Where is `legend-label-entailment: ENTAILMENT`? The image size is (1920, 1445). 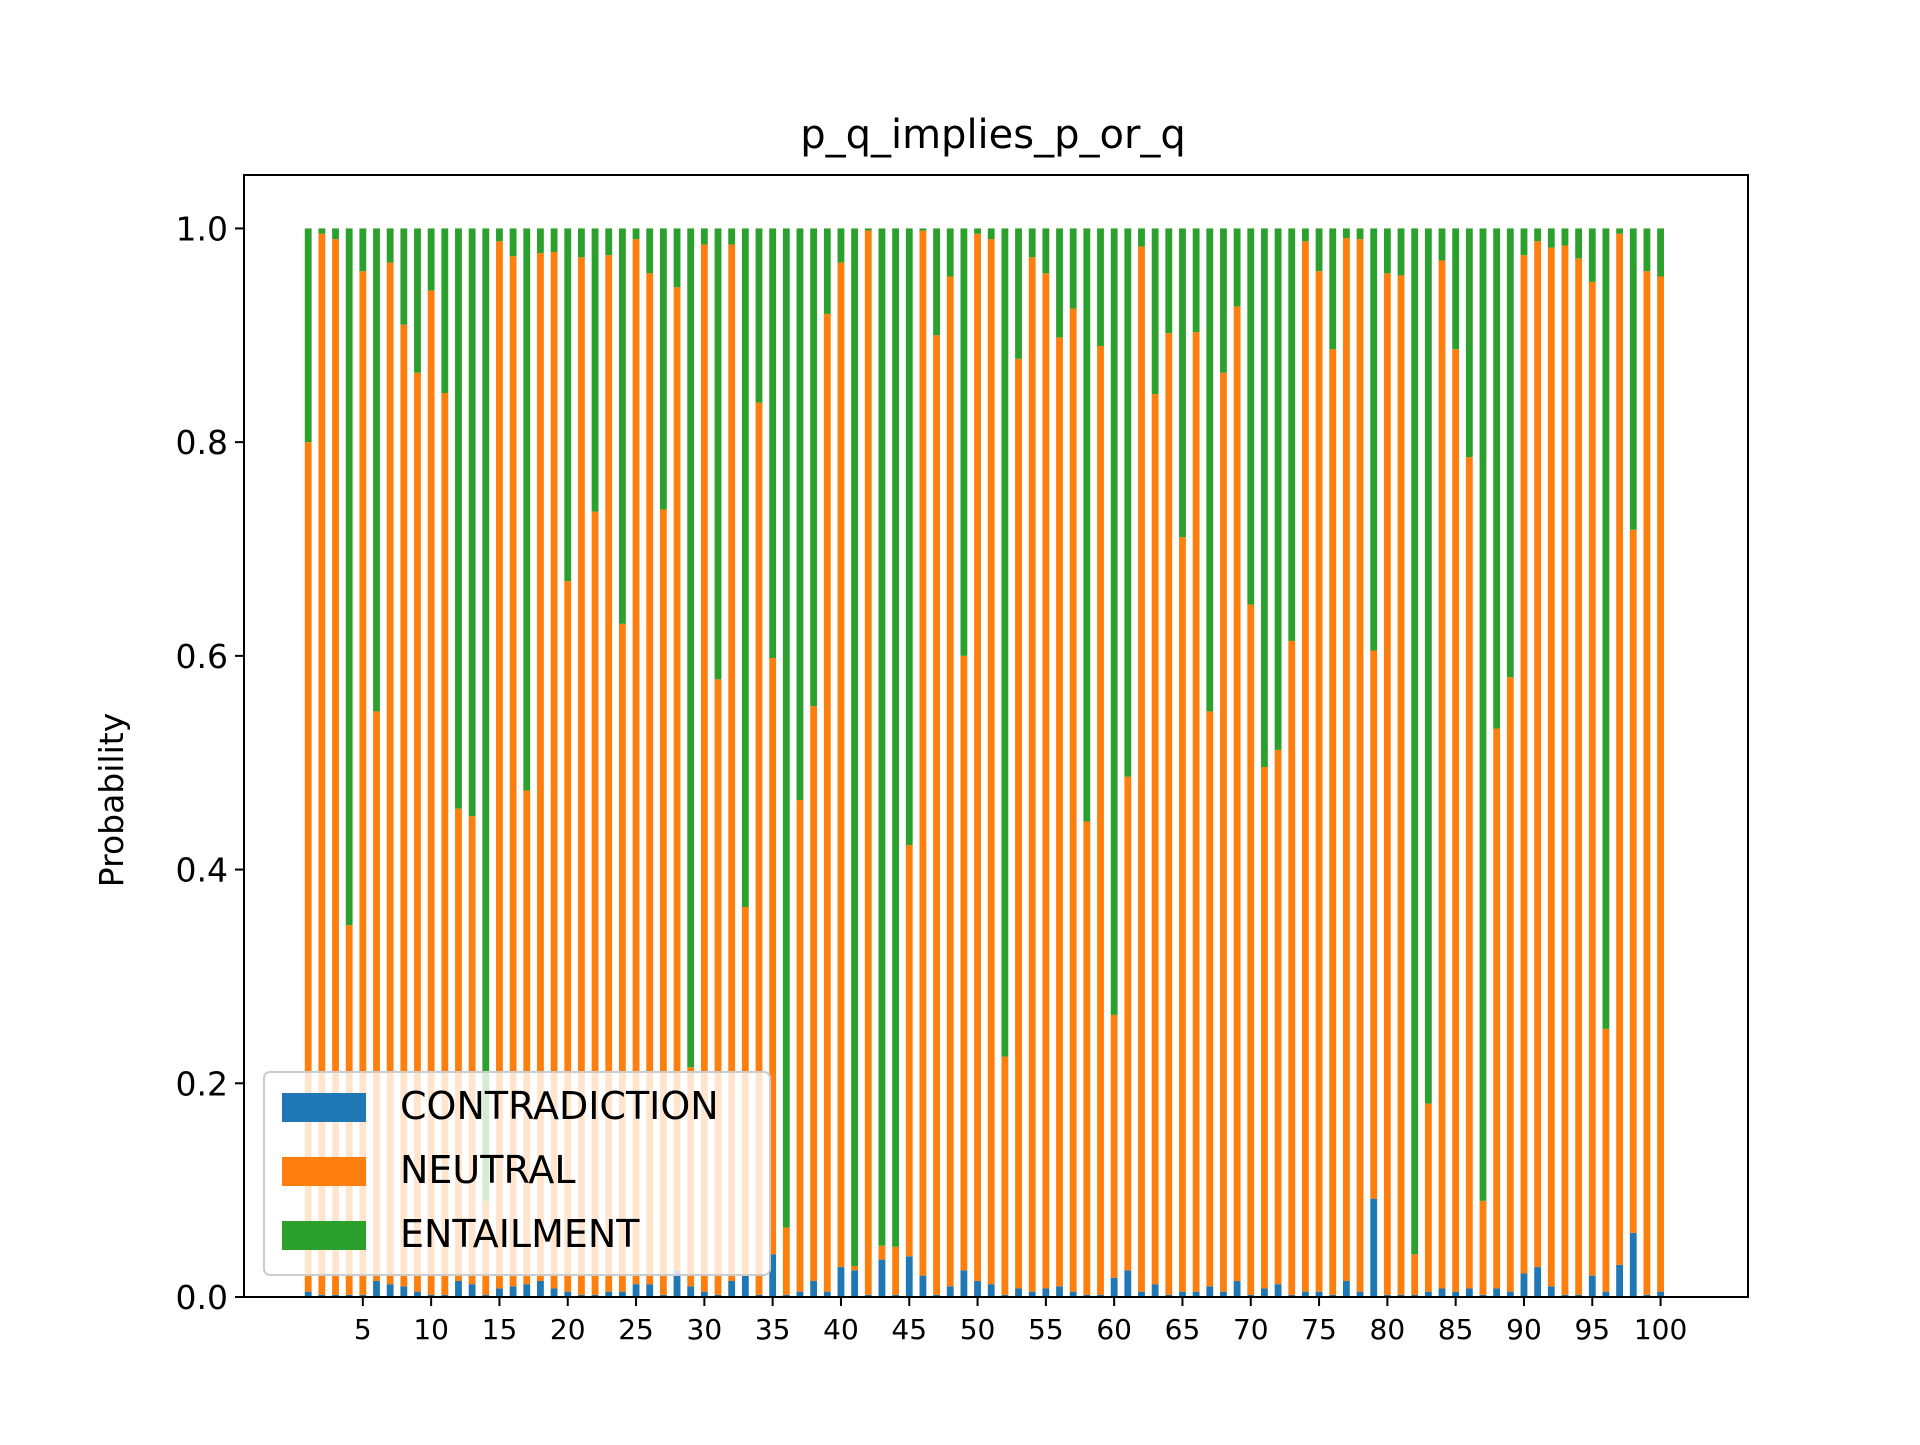
legend-label-entailment: ENTAILMENT is located at coordinates (520, 1234).